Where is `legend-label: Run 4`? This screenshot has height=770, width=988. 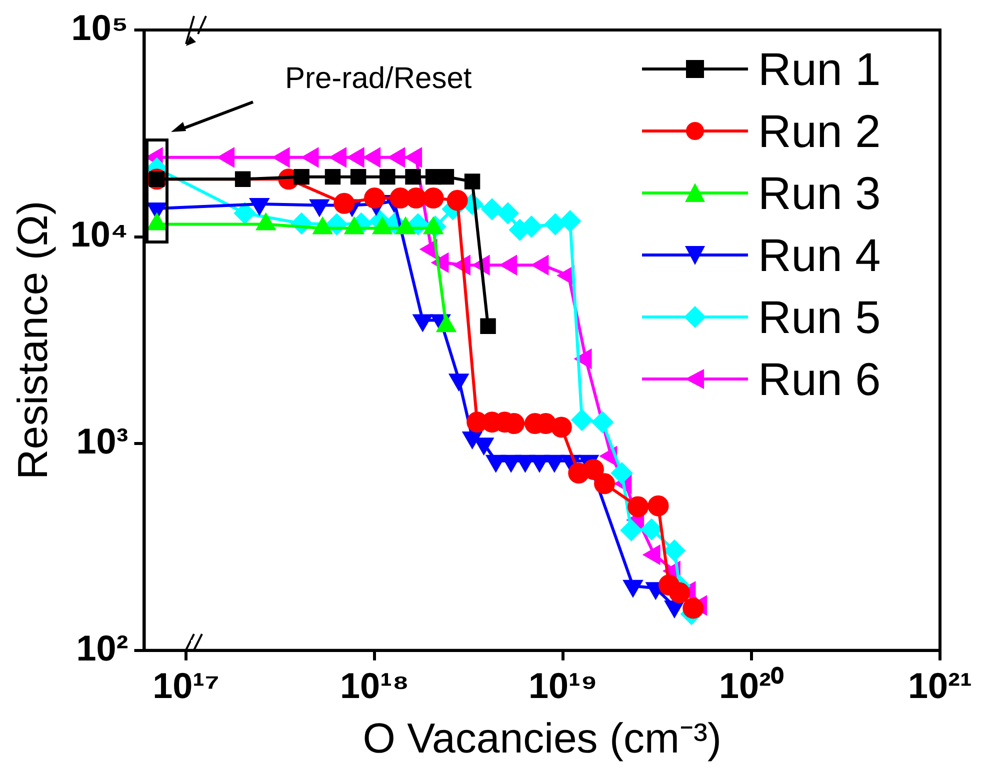 legend-label: Run 4 is located at coordinates (819, 255).